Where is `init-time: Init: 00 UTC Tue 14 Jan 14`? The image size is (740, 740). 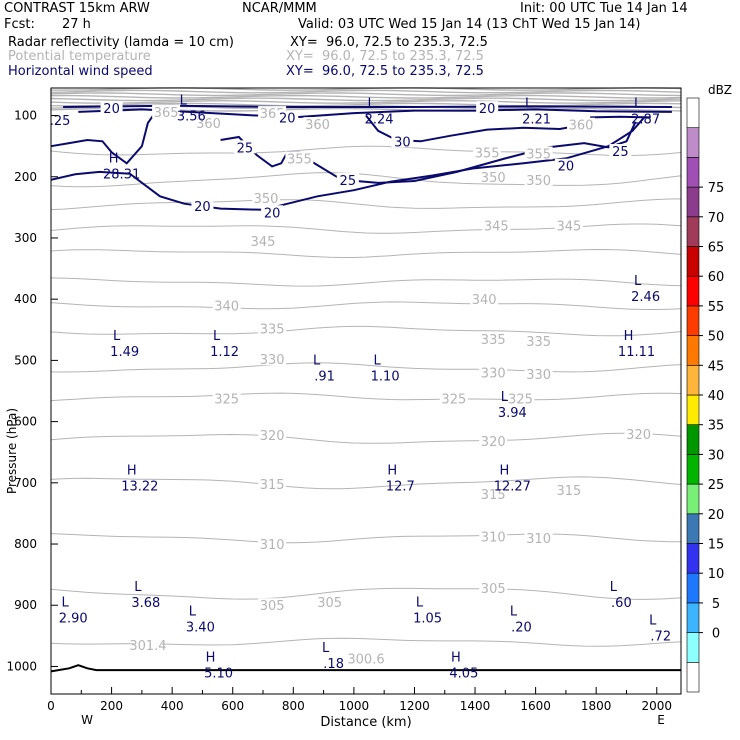
init-time: Init: 00 UTC Tue 14 Jan 14 is located at coordinates (604, 8).